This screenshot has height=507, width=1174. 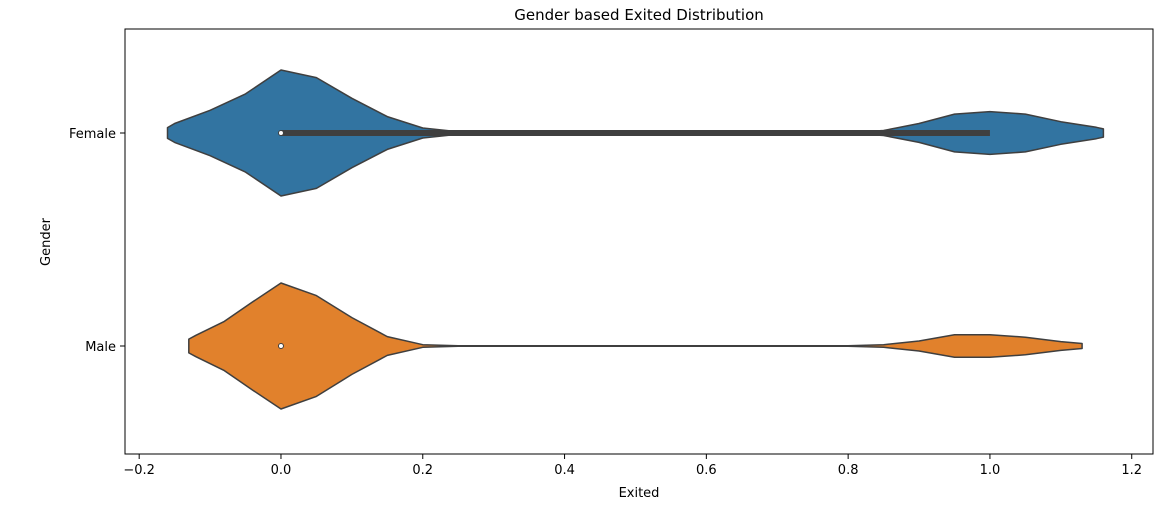 I want to click on x-tick-label: 0.2, so click(x=422, y=470).